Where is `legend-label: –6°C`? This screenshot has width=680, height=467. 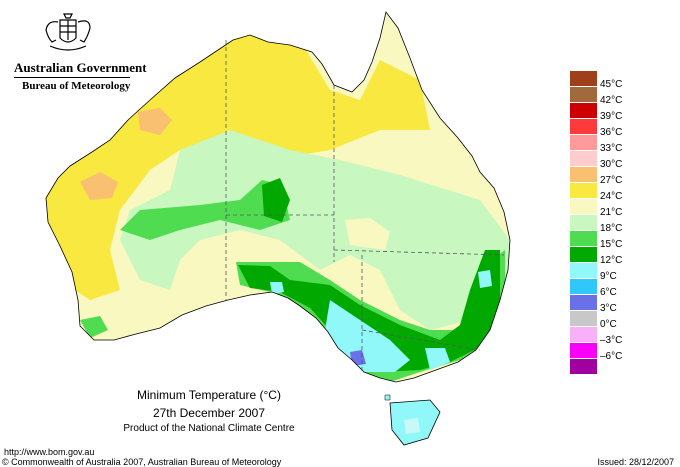 legend-label: –6°C is located at coordinates (611, 356).